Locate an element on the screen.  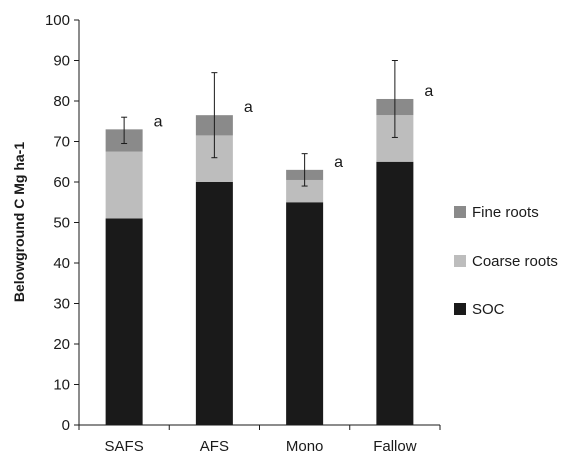
y-tick-label: 10 is located at coordinates (61, 385).